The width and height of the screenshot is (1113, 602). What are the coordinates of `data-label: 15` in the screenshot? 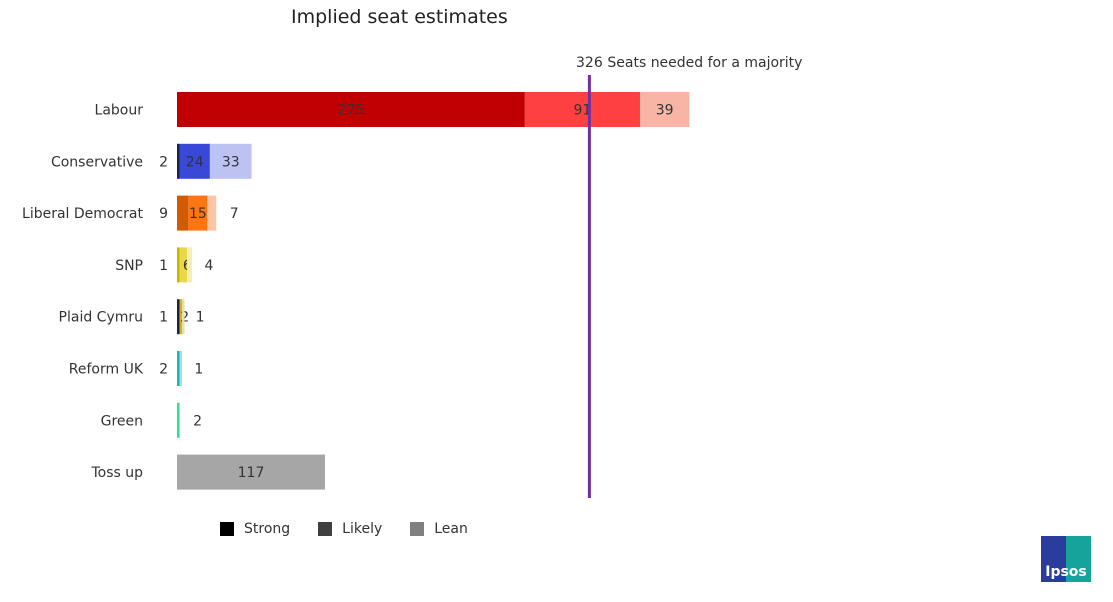 It's located at (198, 214).